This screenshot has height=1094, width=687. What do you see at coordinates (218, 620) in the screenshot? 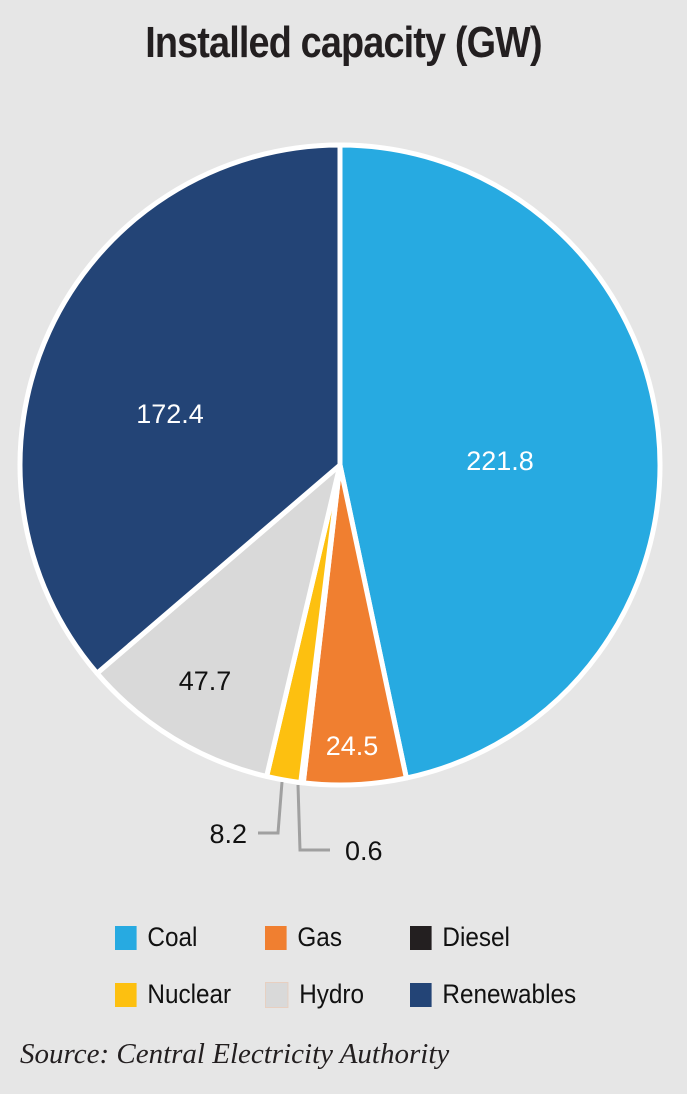
I see `pie-slice-hydro` at bounding box center [218, 620].